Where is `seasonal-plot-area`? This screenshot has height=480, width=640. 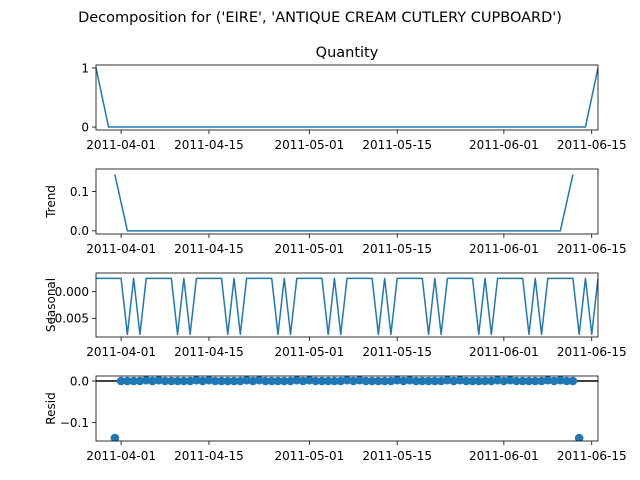 seasonal-plot-area is located at coordinates (347, 306).